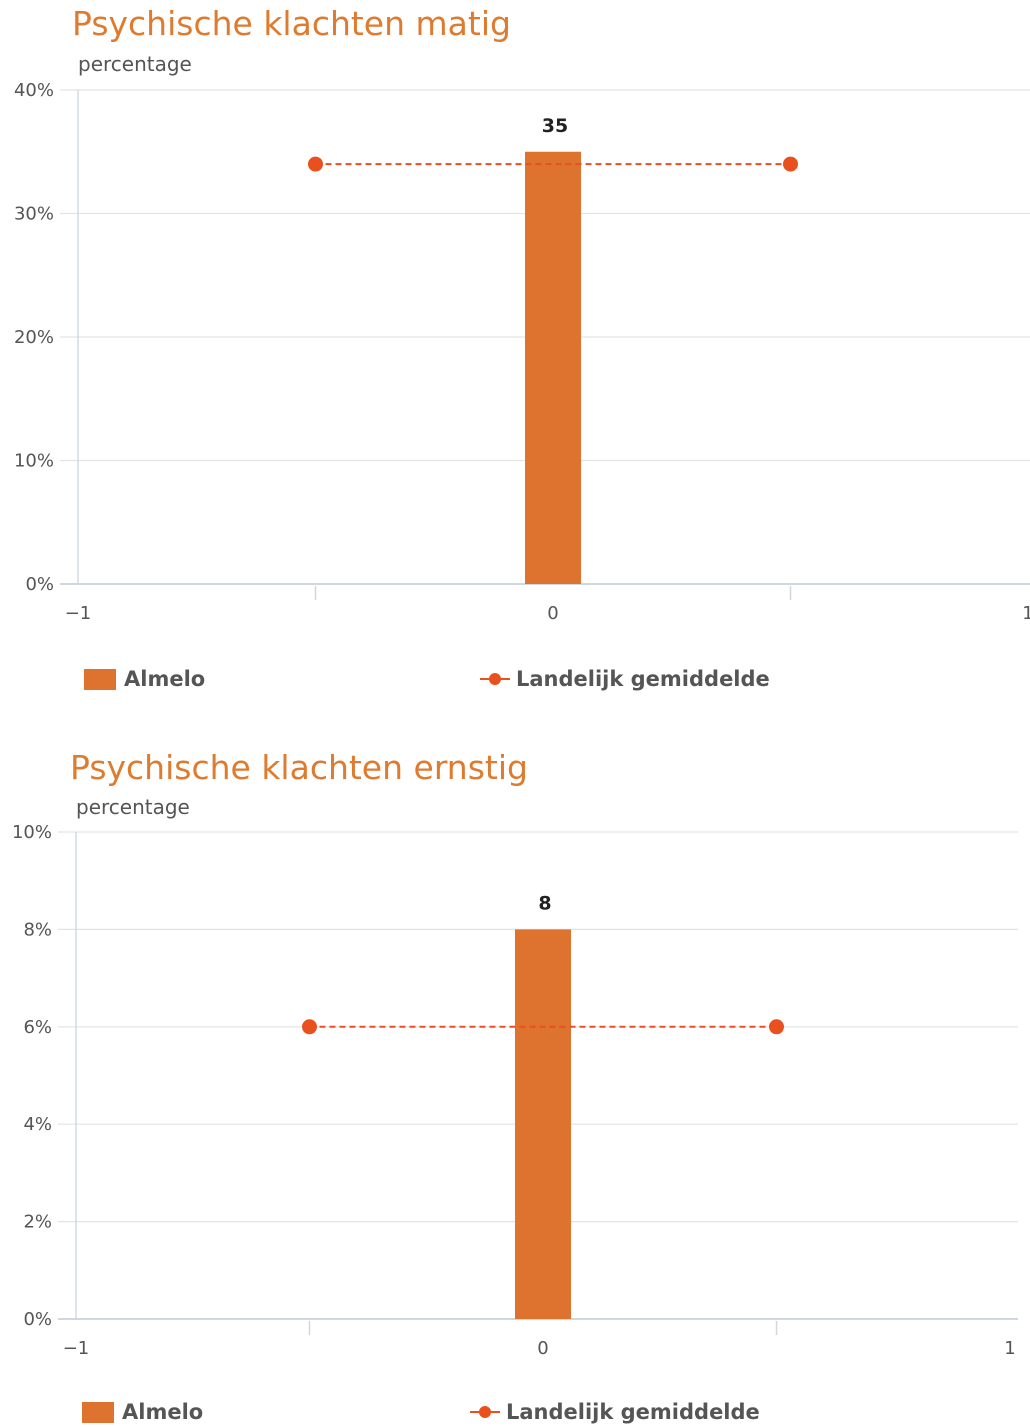 This screenshot has width=1030, height=1427. What do you see at coordinates (34, 337) in the screenshot?
I see `y-tick-label: 20%` at bounding box center [34, 337].